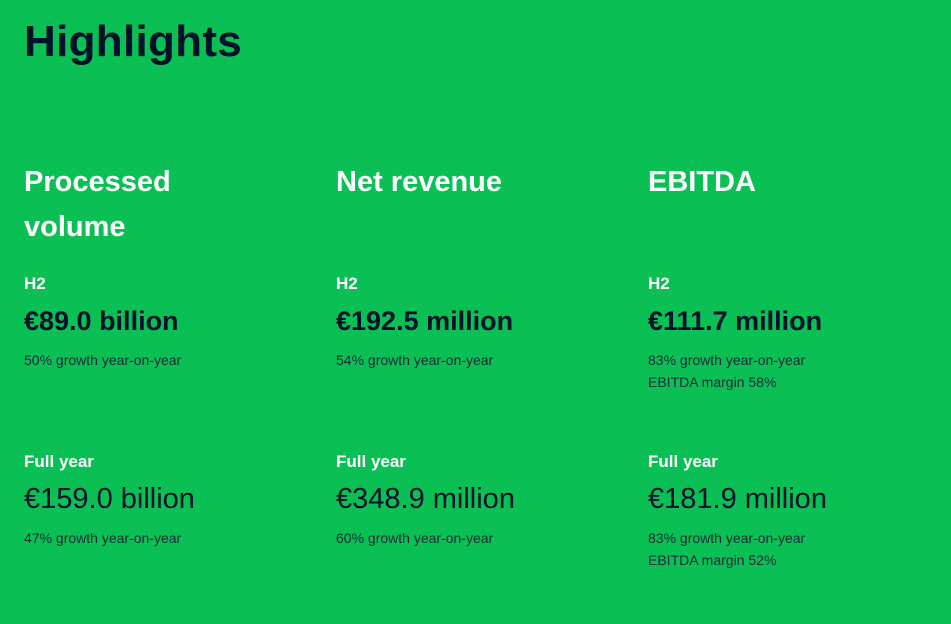 This screenshot has height=624, width=951. I want to click on metric-value: €348.9 million, so click(425, 499).